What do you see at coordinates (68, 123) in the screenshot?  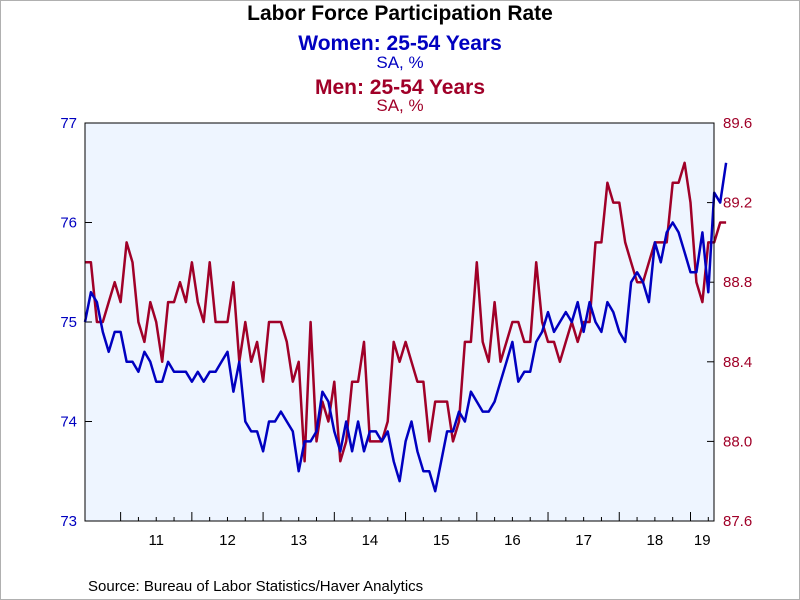 I see `y-tick-label-left: 77` at bounding box center [68, 123].